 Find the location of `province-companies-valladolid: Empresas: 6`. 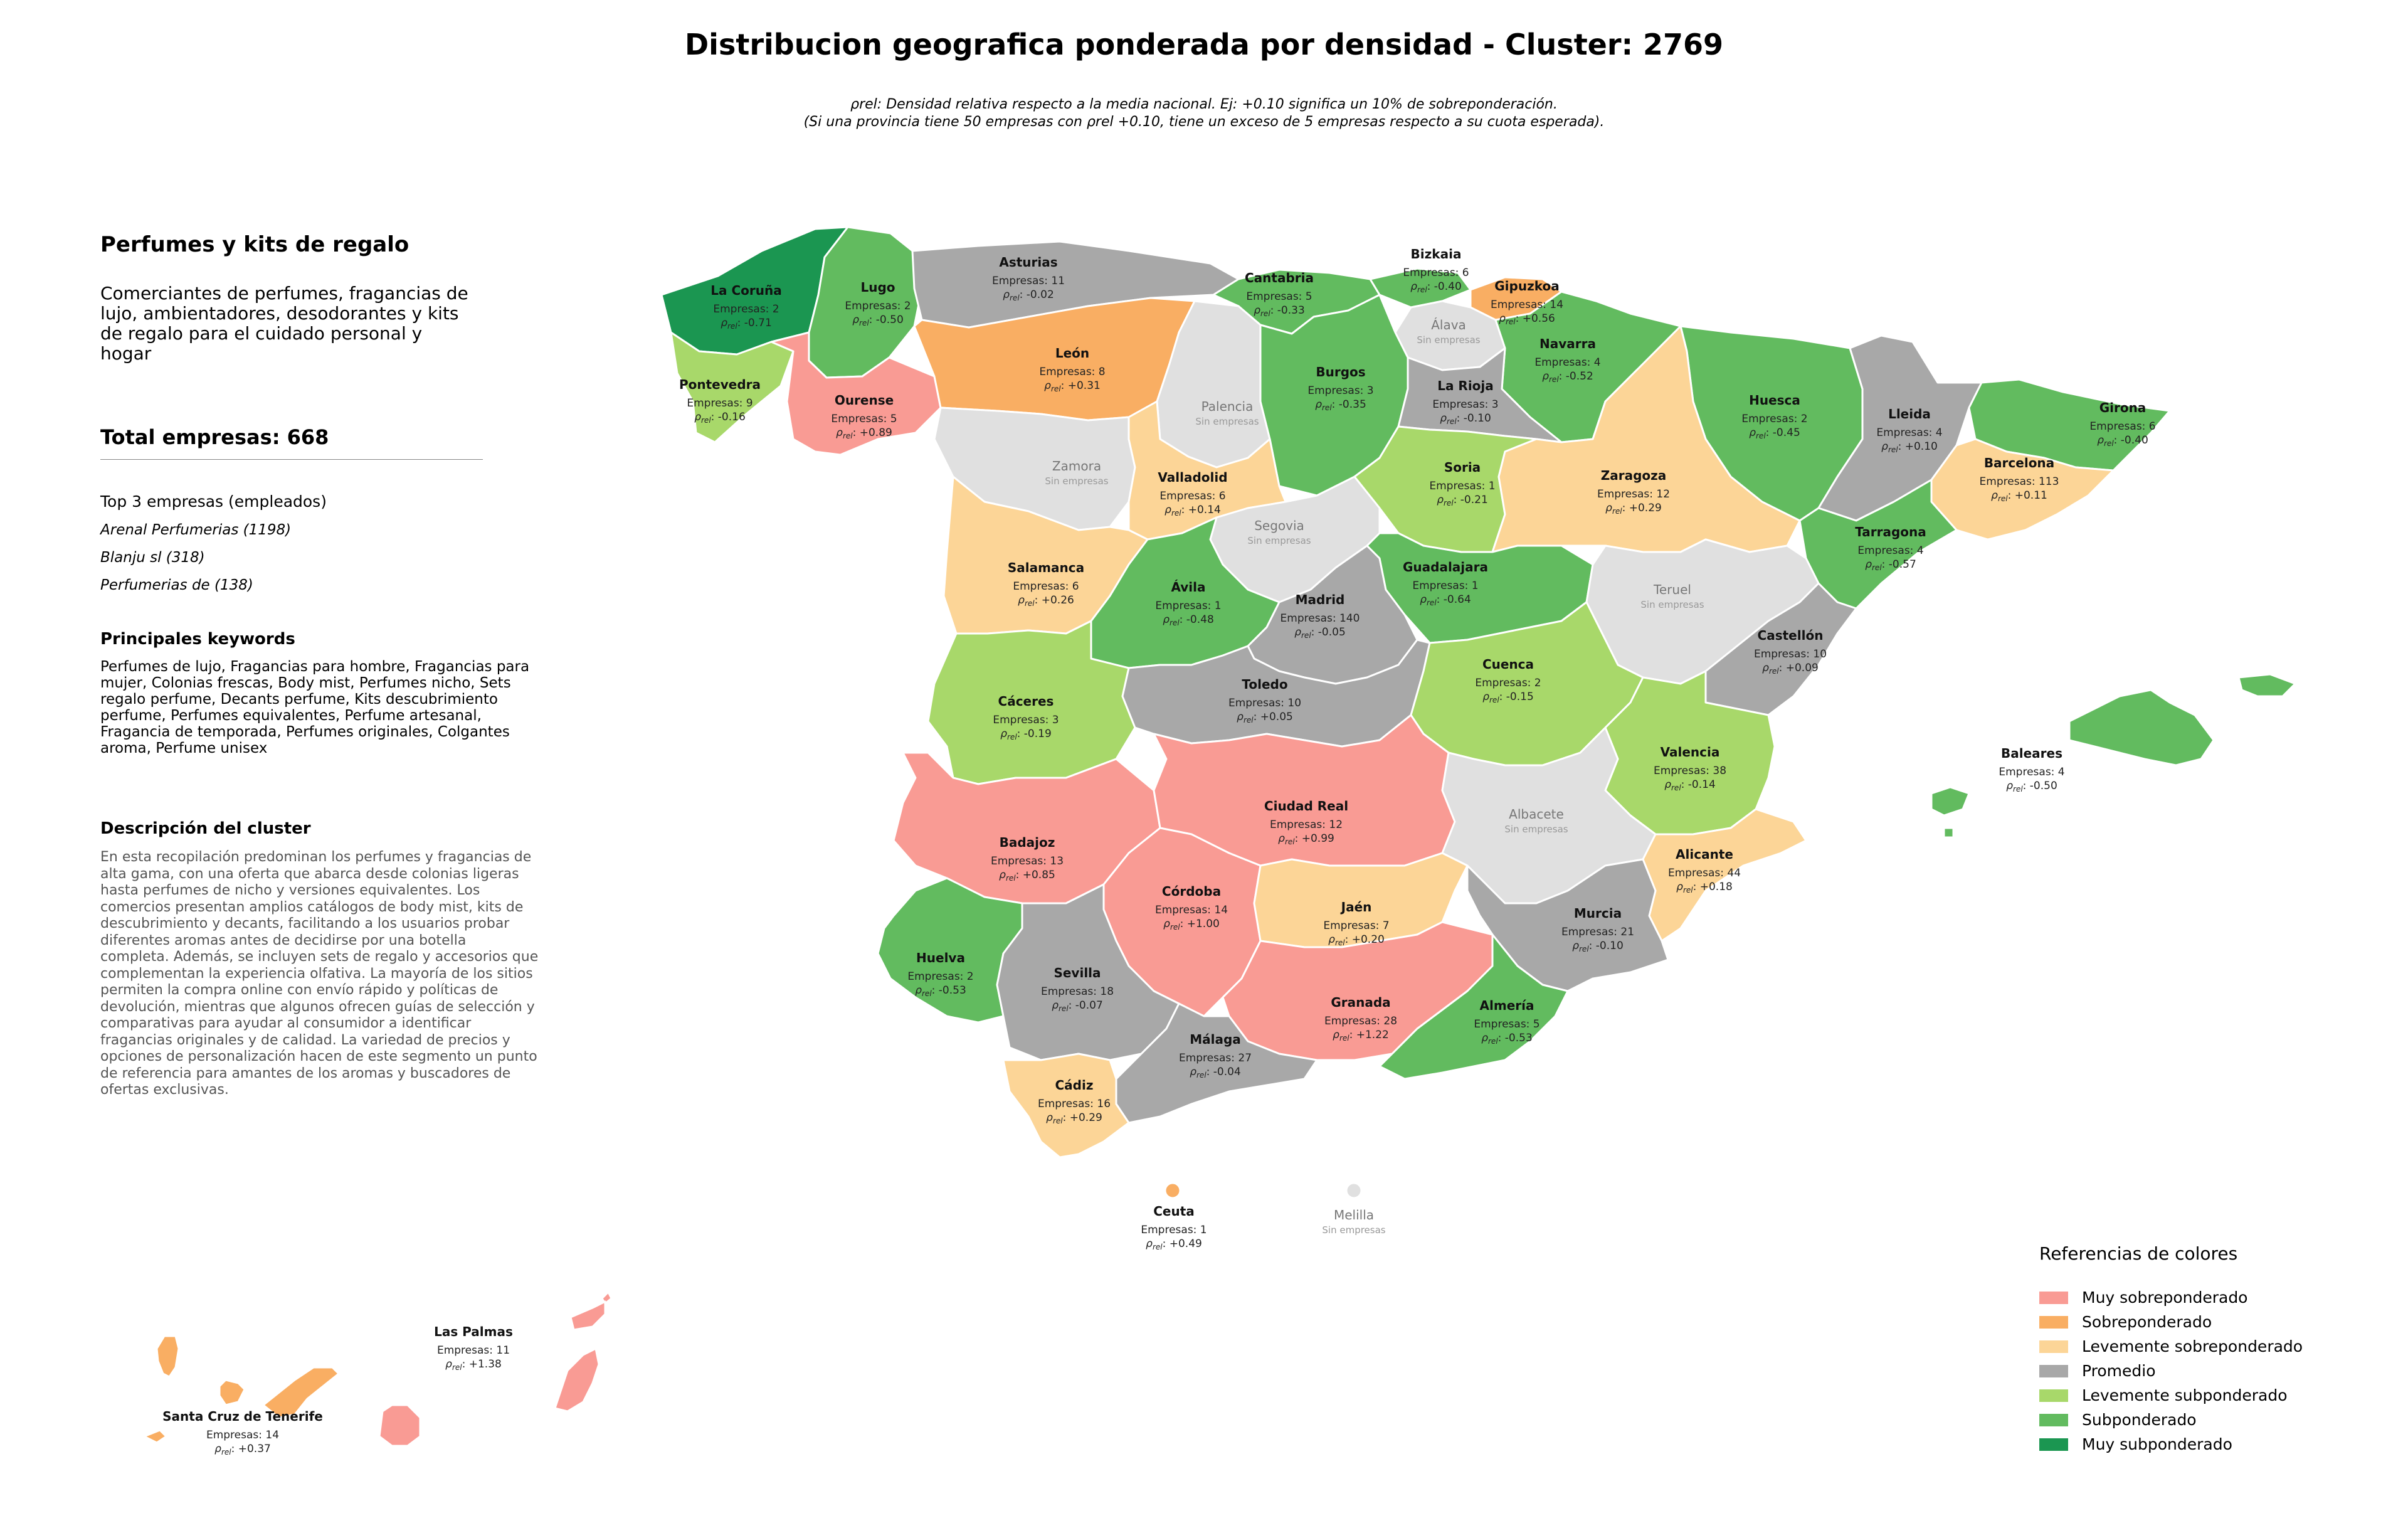

province-companies-valladolid: Empresas: 6 is located at coordinates (1192, 496).